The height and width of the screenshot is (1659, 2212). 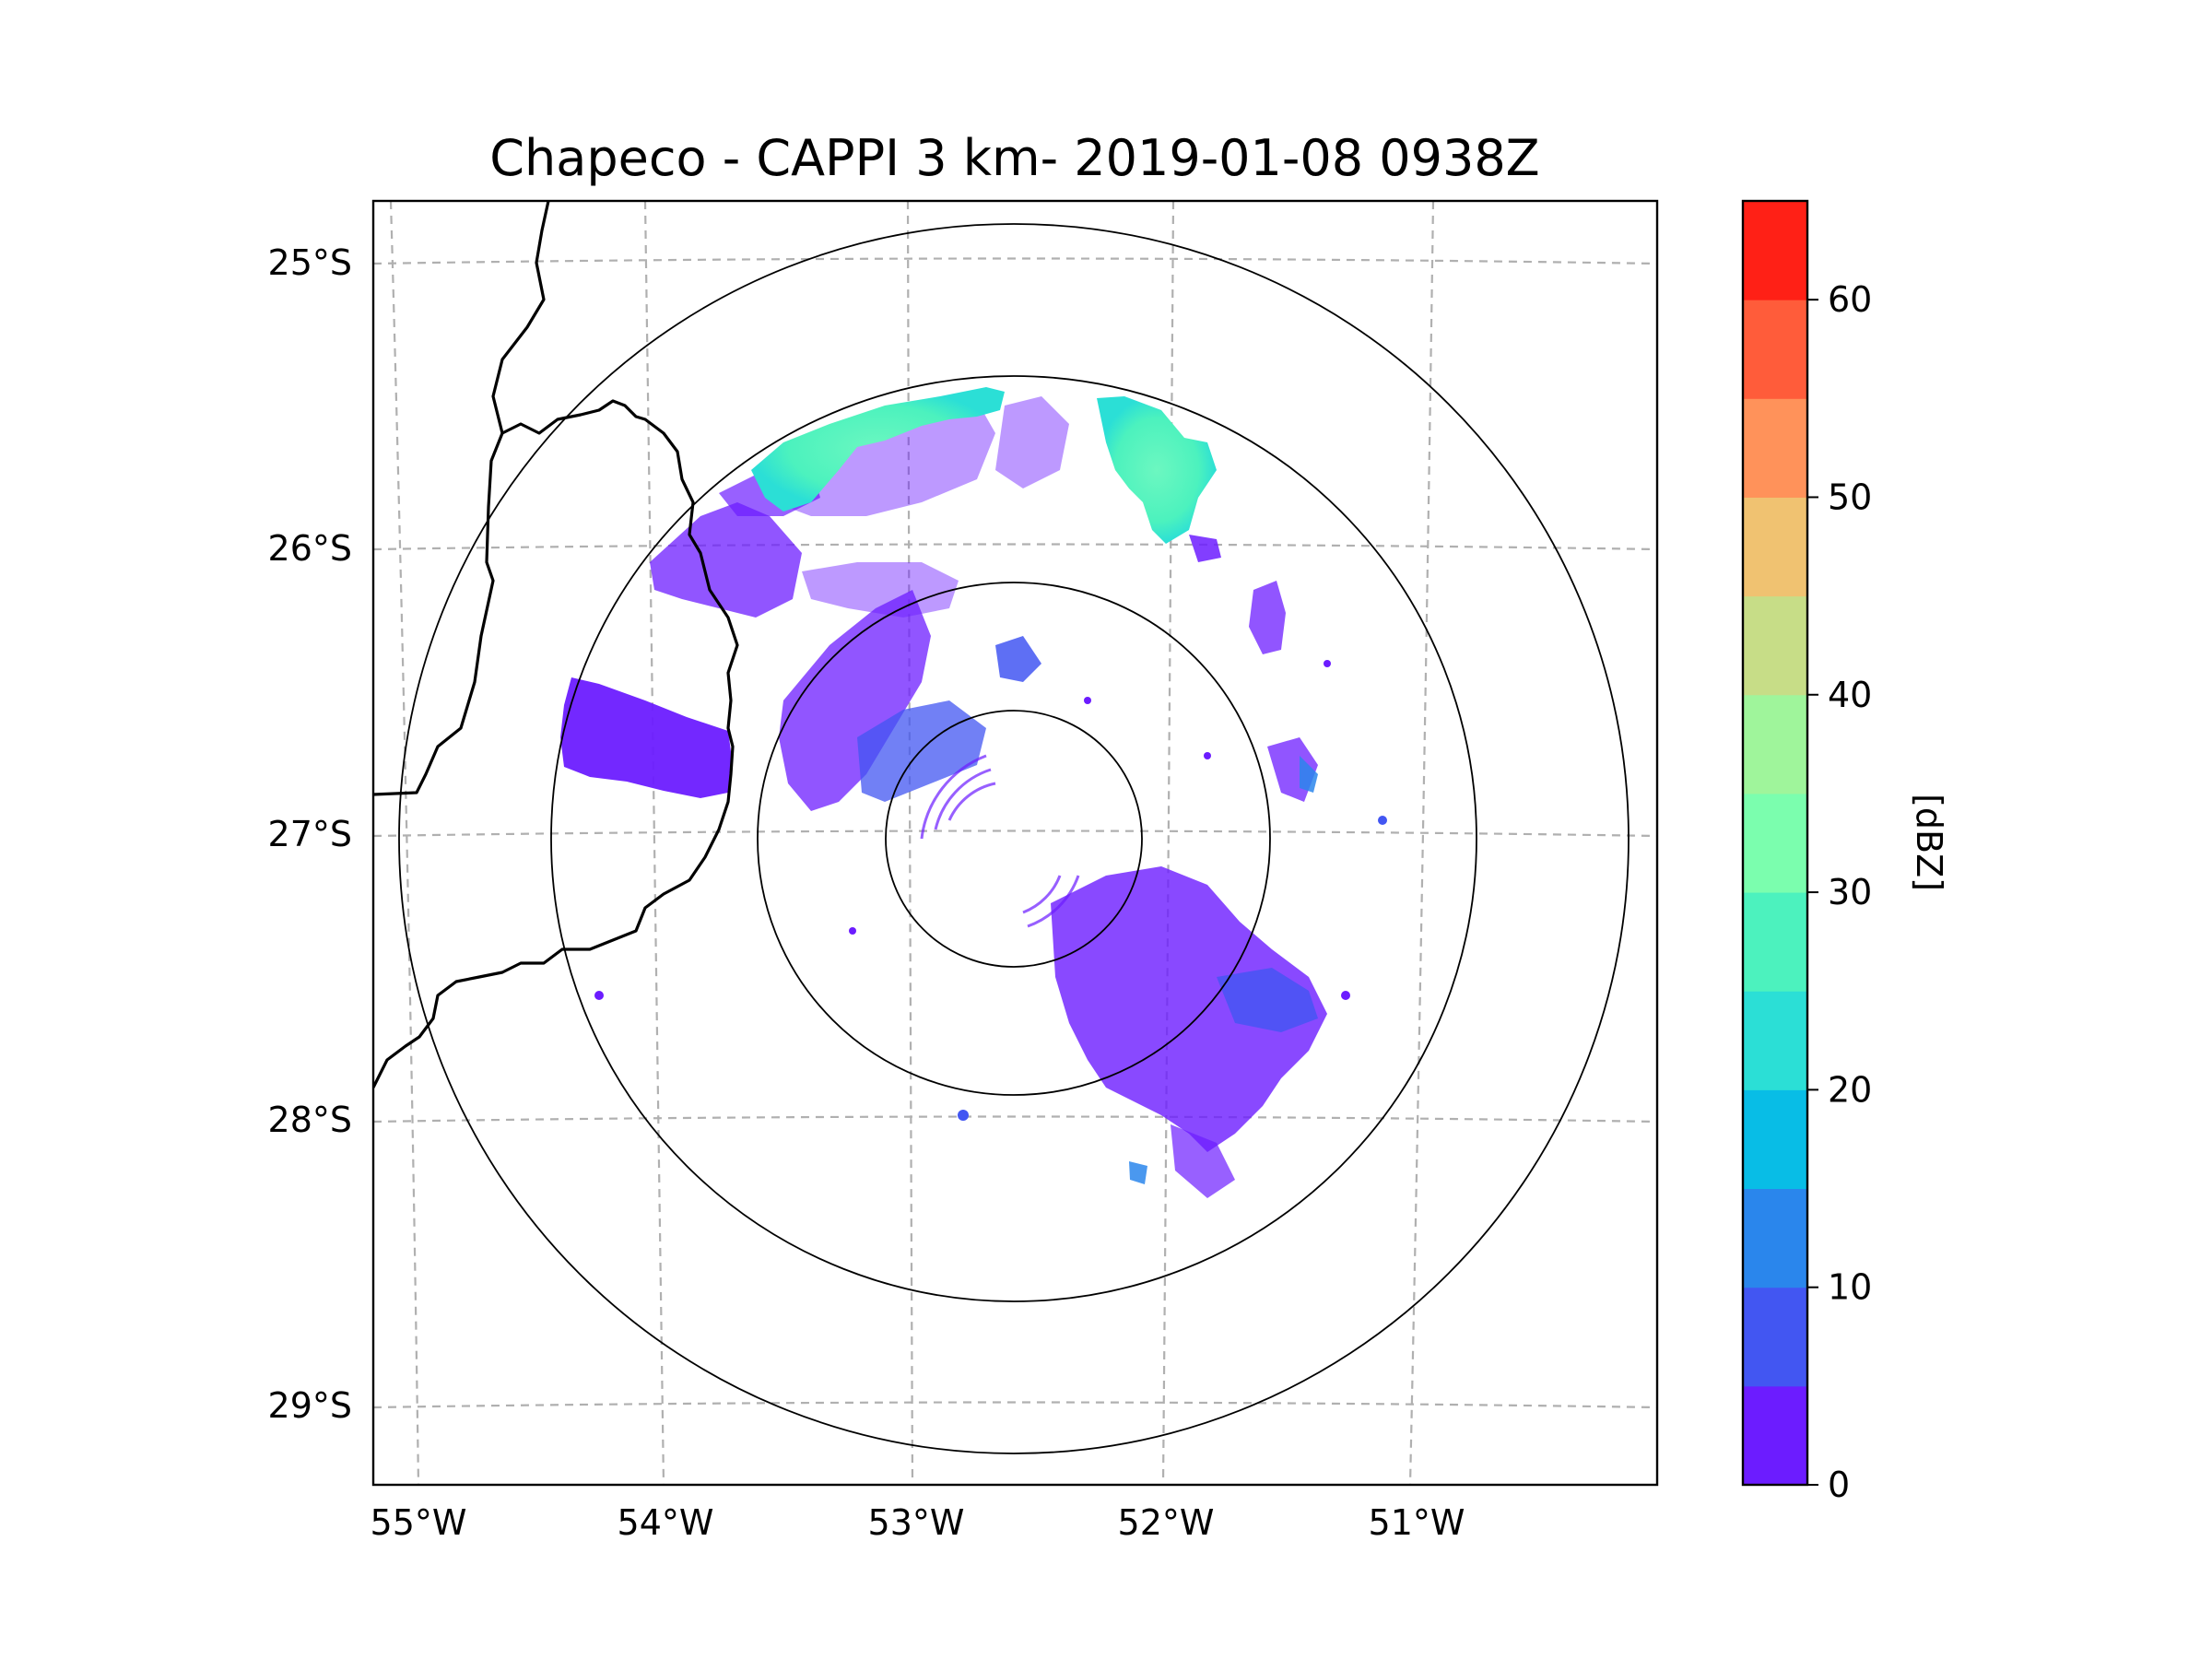 I want to click on meridian-55w, so click(x=404, y=843).